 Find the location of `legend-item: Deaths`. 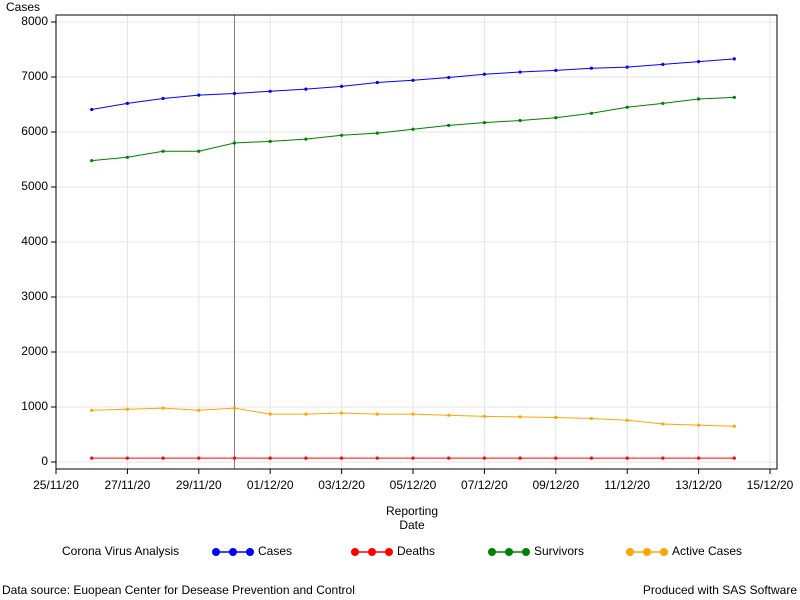

legend-item: Deaths is located at coordinates (393, 551).